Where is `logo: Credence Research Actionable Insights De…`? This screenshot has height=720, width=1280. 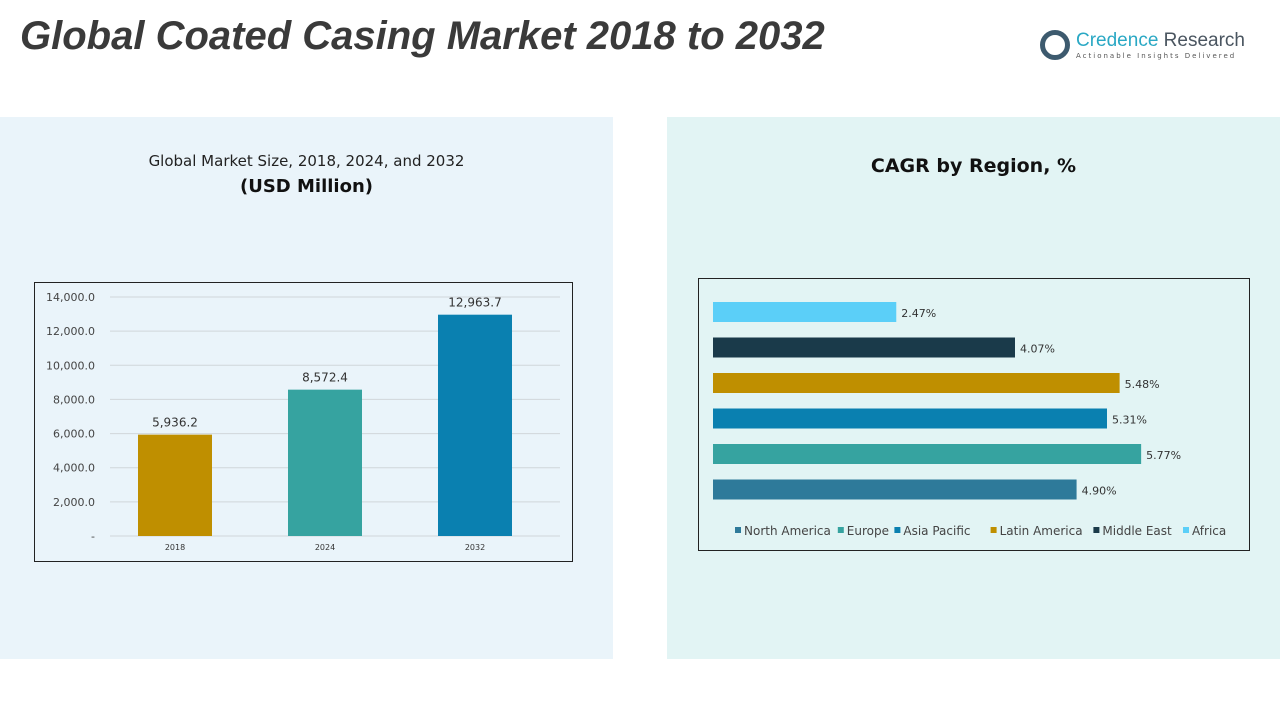
logo: Credence Research Actionable Insights De… is located at coordinates (1142, 45).